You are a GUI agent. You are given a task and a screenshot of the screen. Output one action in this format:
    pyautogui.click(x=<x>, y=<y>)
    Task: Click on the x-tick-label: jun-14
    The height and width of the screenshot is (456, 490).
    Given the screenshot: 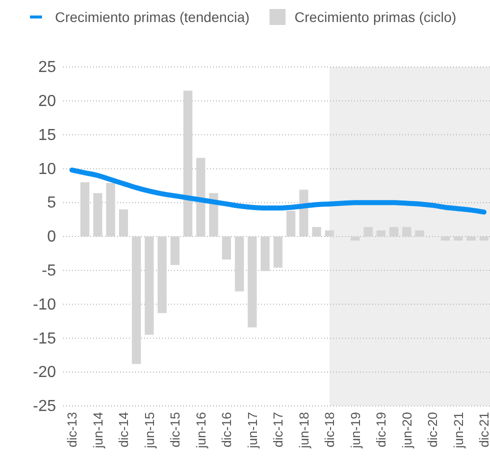 What is the action you would take?
    pyautogui.click(x=98, y=431)
    